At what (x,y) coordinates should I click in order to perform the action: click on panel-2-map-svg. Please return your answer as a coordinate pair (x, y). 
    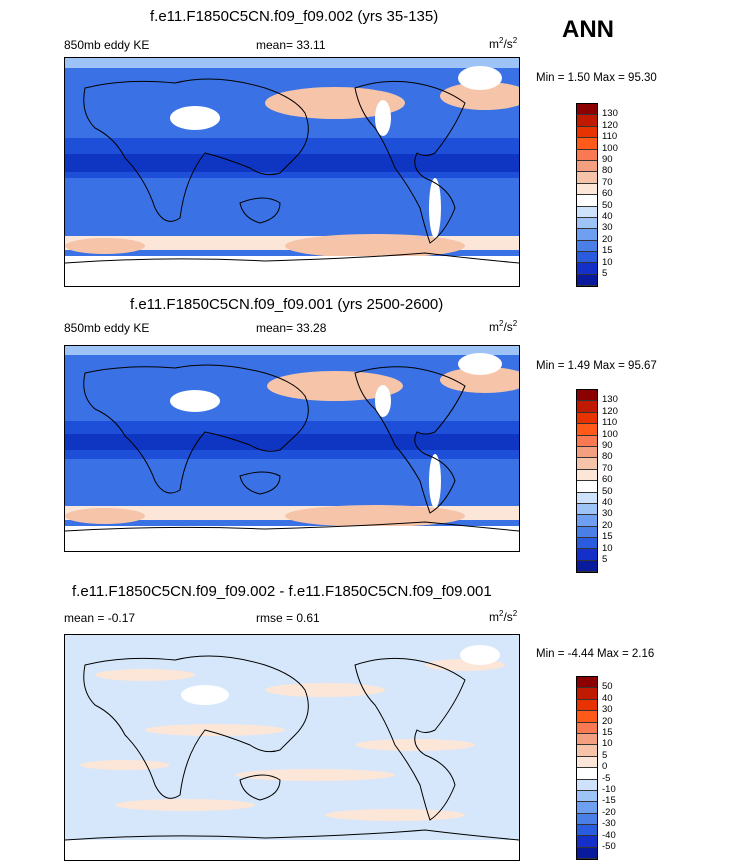
    Looking at the image, I should click on (292, 448).